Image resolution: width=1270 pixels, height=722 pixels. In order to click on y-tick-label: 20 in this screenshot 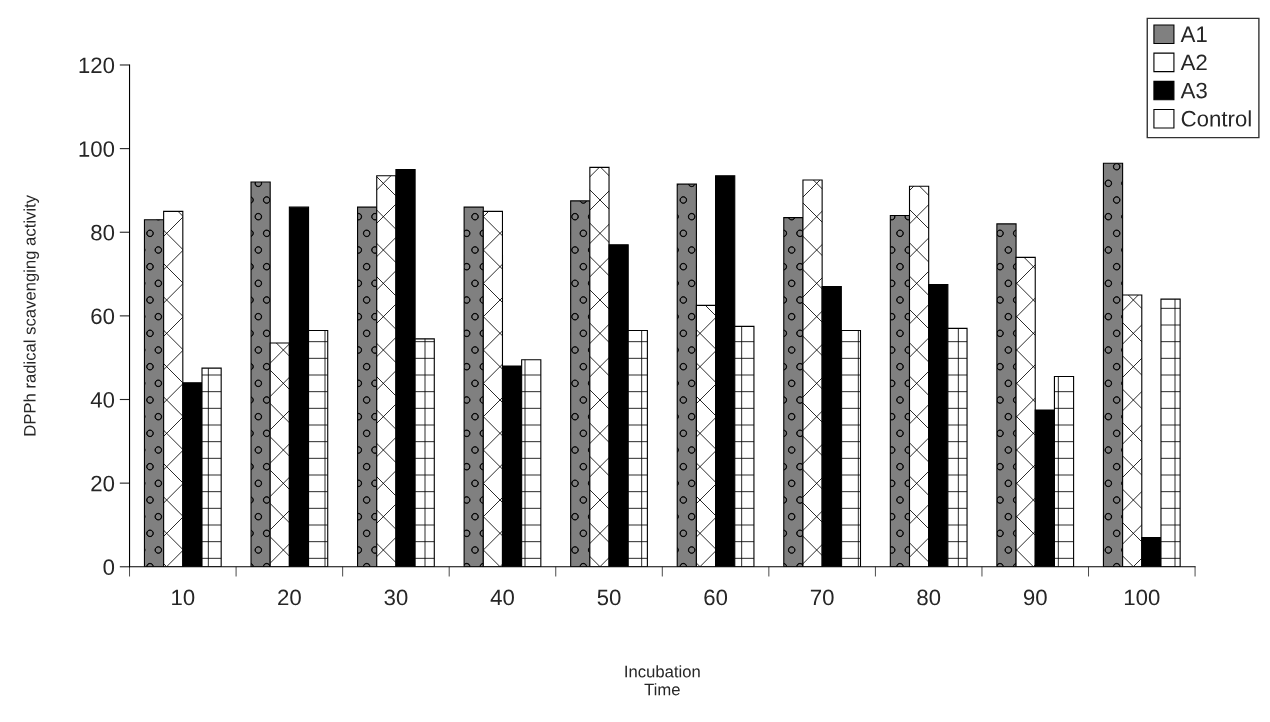, I will do `click(103, 483)`.